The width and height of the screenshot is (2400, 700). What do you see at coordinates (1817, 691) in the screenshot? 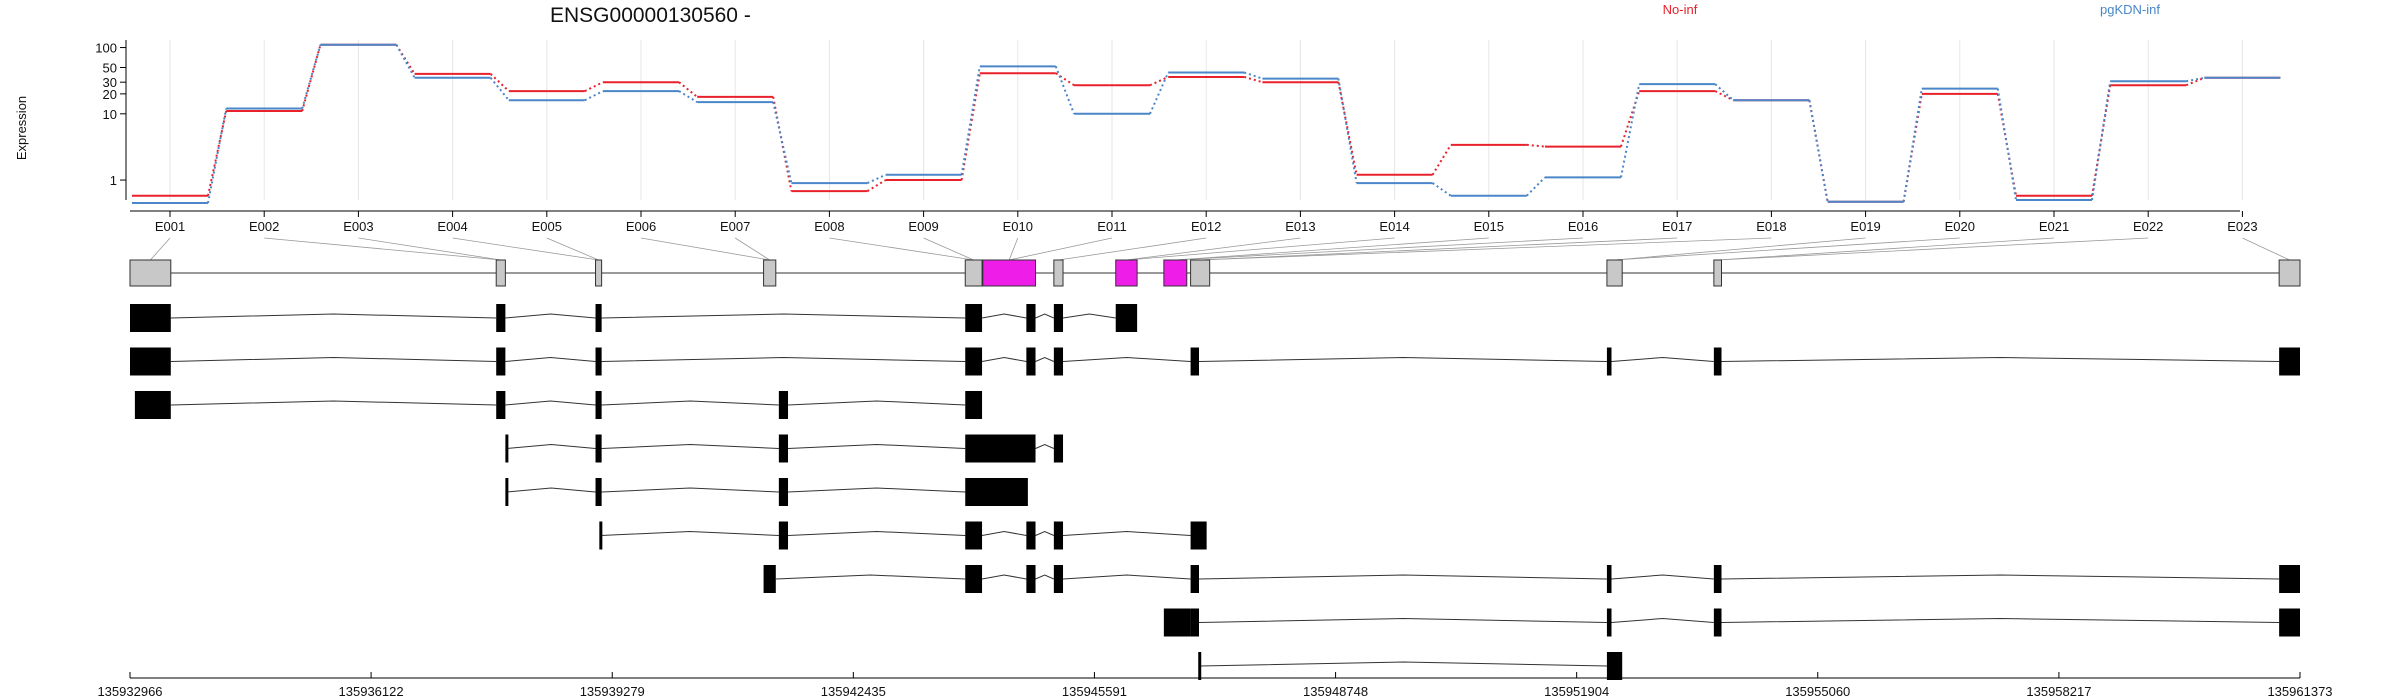
I see `genomic-tick-label: 135955060` at bounding box center [1817, 691].